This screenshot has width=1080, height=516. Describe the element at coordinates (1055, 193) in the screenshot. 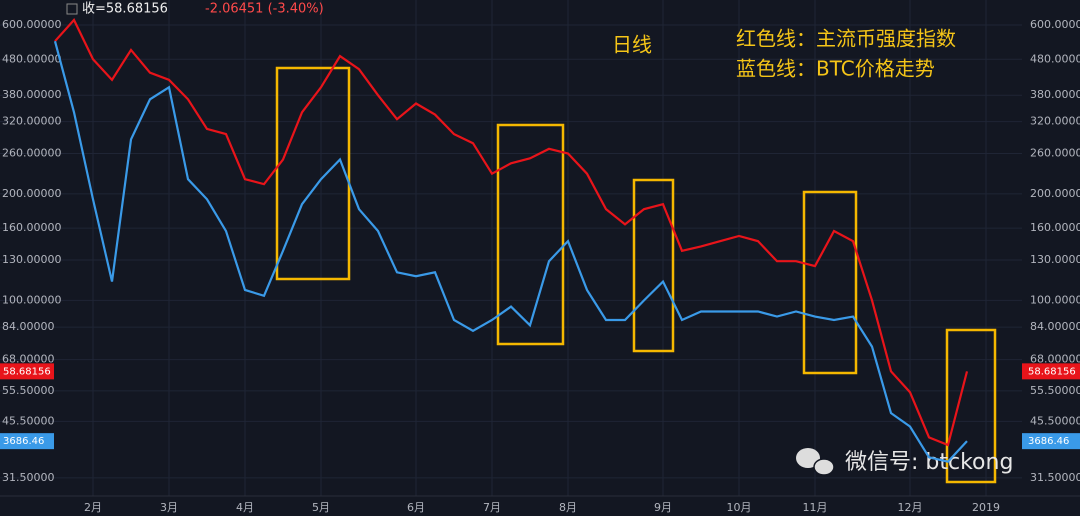

I see `y2-tick-label: 200.00000` at that location.